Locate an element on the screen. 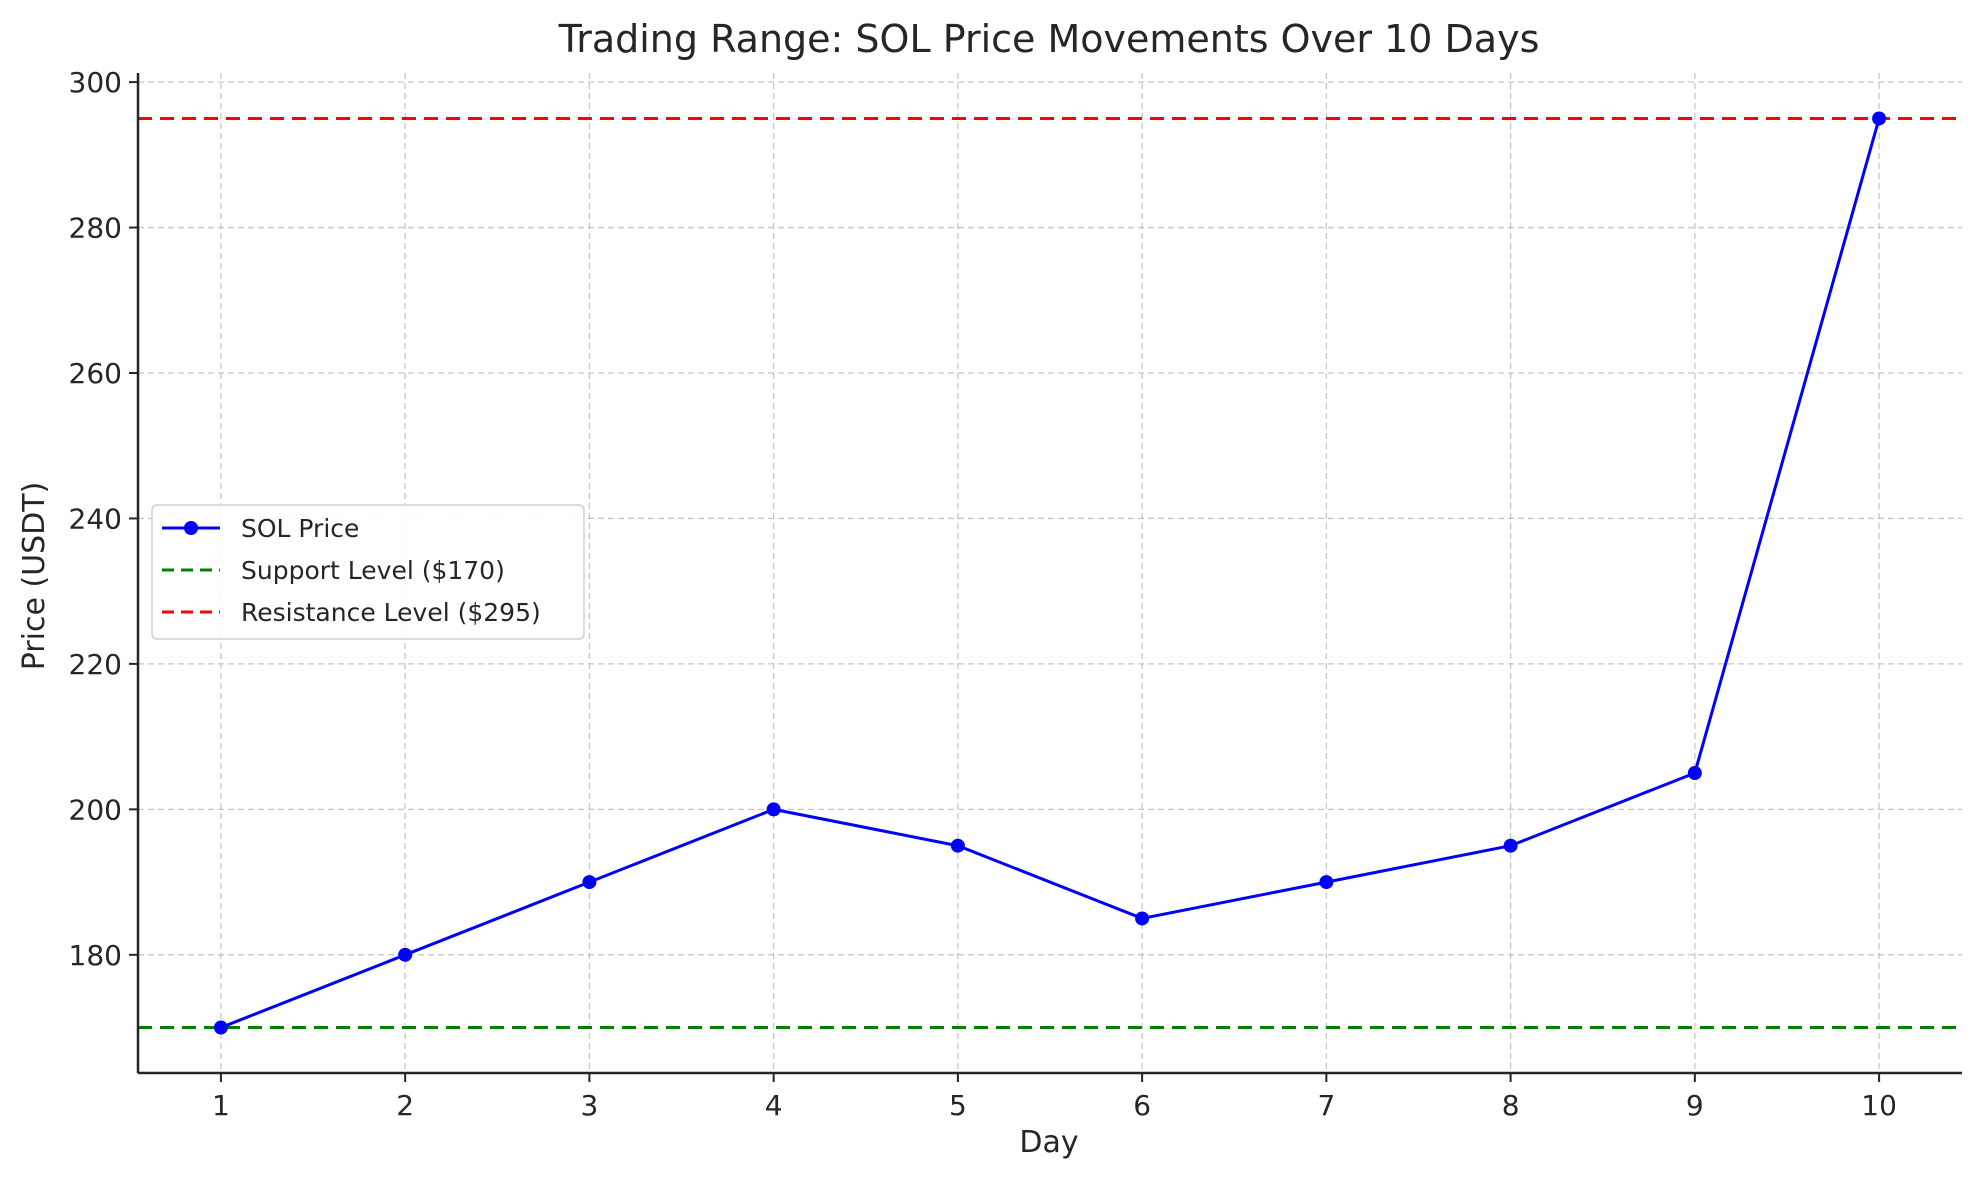  x-tick-label: 5 is located at coordinates (958, 1105).